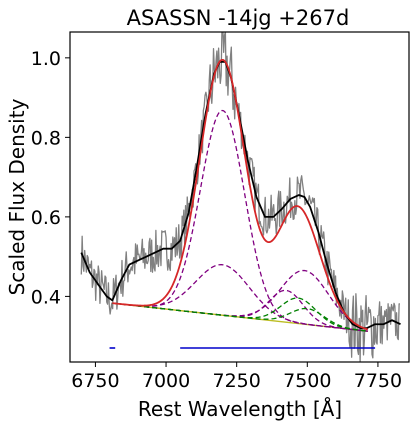 The height and width of the screenshot is (426, 415). Describe the element at coordinates (307, 381) in the screenshot. I see `x-tick-label-7500: 7500` at that location.